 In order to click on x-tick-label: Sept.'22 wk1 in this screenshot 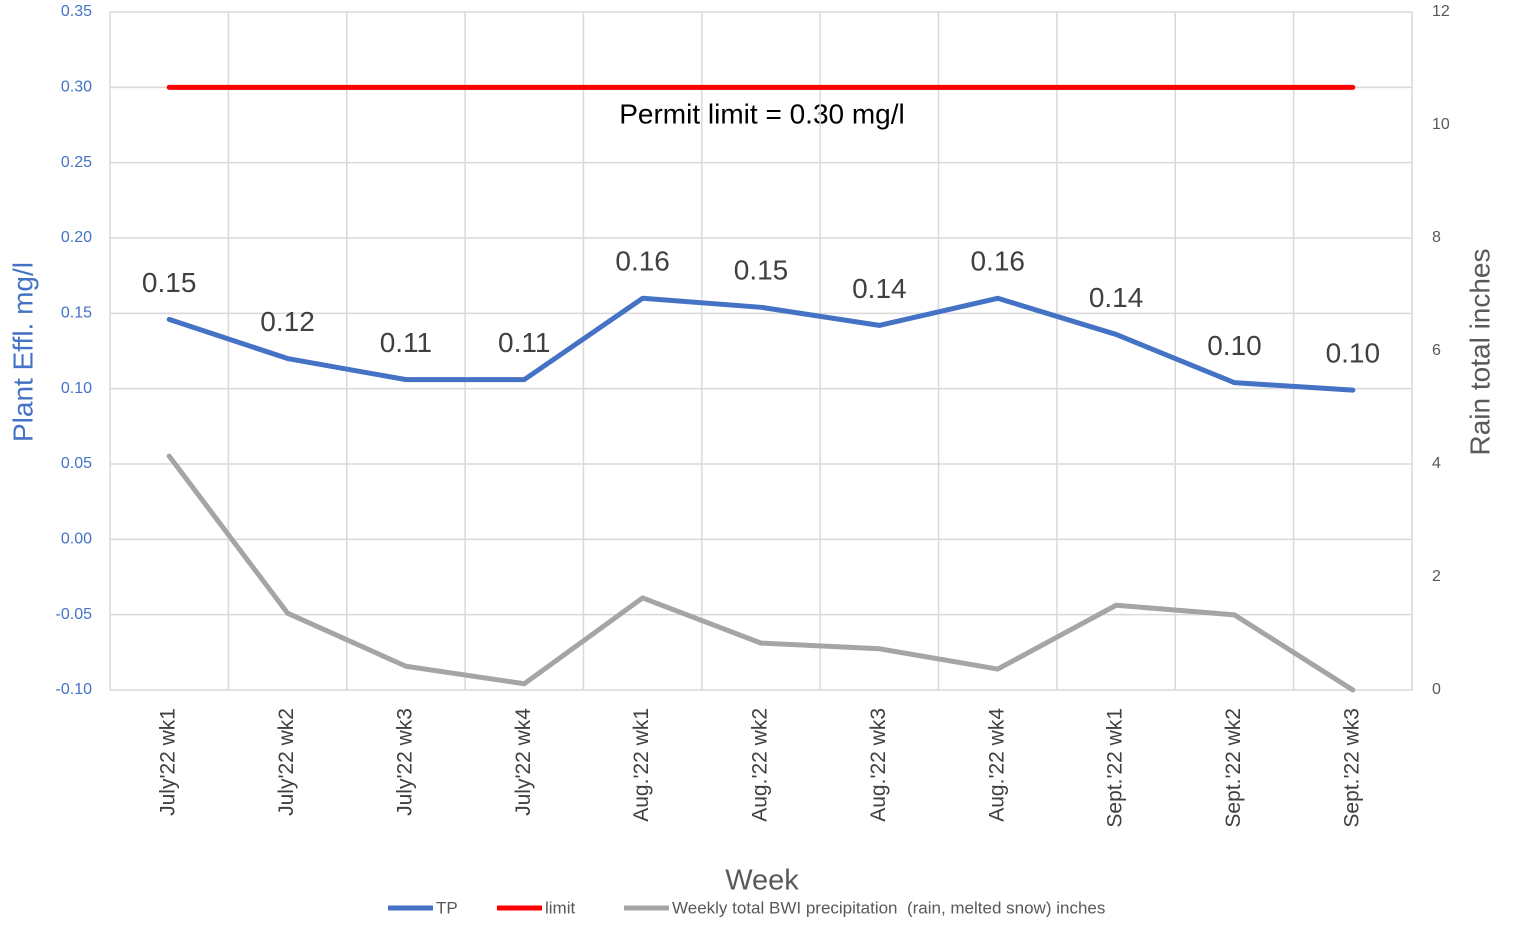, I will do `click(1115, 768)`.